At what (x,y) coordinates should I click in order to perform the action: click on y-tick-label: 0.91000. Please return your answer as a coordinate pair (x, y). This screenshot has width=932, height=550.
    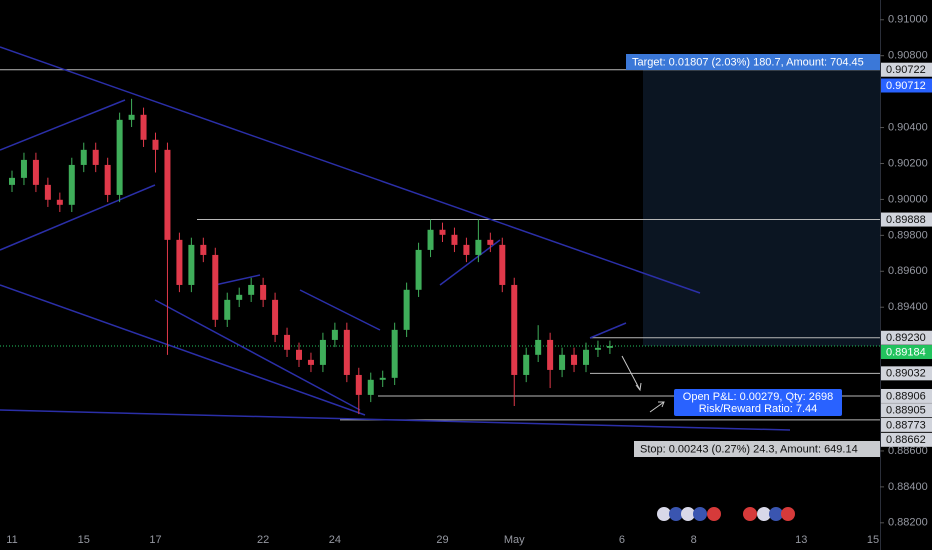
    Looking at the image, I should click on (908, 20).